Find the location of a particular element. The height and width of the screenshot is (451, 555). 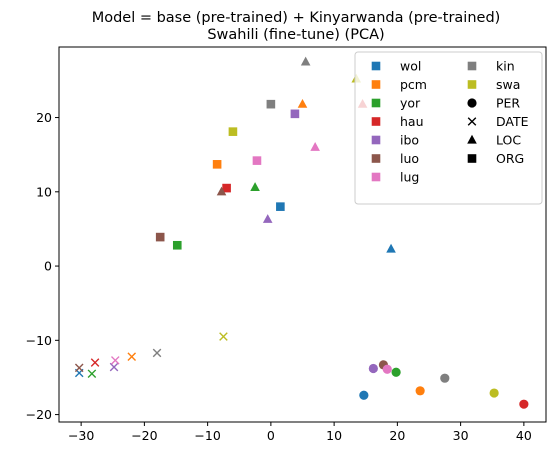

legend-label-pcm: pcm is located at coordinates (413, 84).